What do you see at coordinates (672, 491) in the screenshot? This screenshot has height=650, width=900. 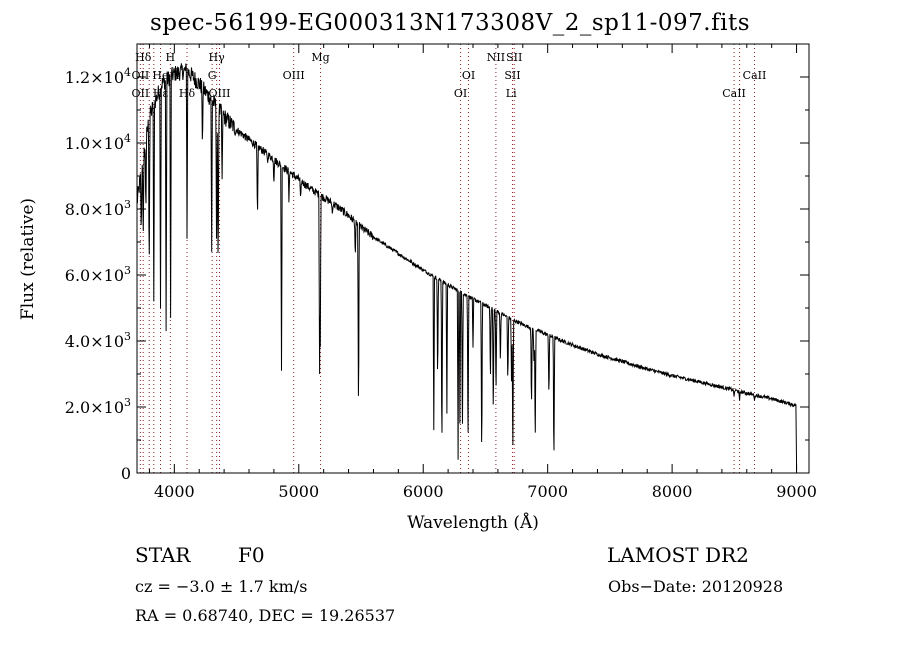 I see `x-tick-label: 8000` at bounding box center [672, 491].